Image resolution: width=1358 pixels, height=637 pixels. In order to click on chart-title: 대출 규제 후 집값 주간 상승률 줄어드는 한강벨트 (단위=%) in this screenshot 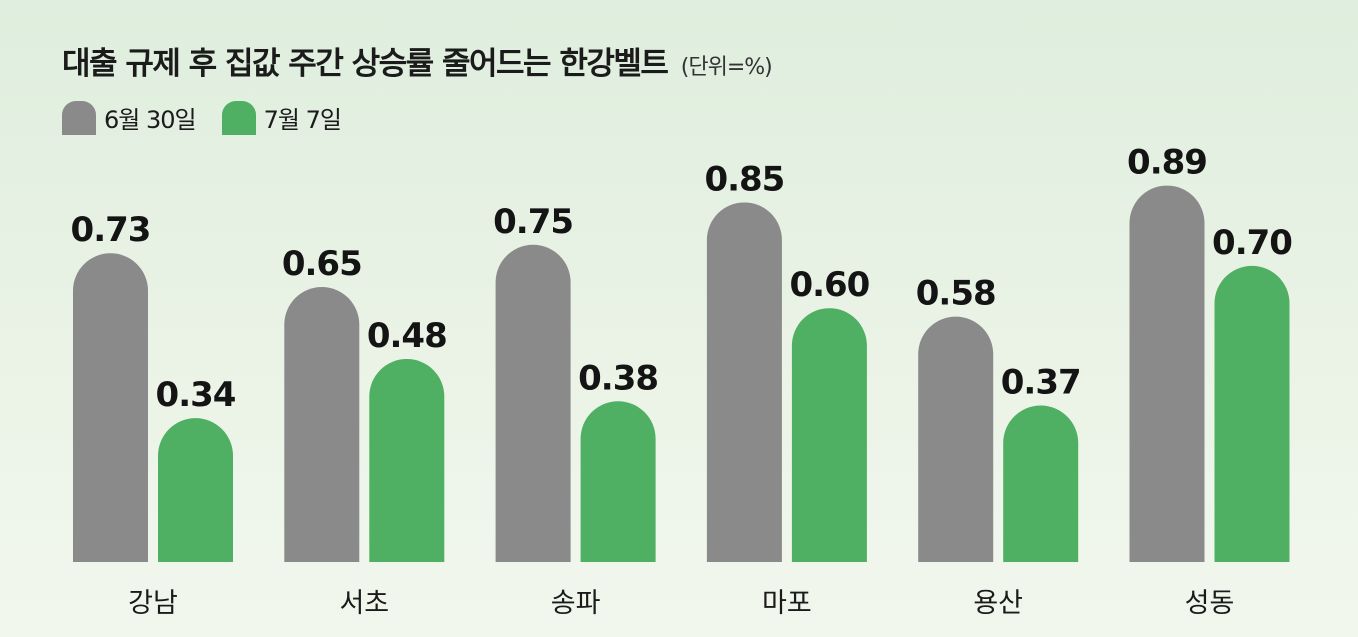, I will do `click(417, 60)`.